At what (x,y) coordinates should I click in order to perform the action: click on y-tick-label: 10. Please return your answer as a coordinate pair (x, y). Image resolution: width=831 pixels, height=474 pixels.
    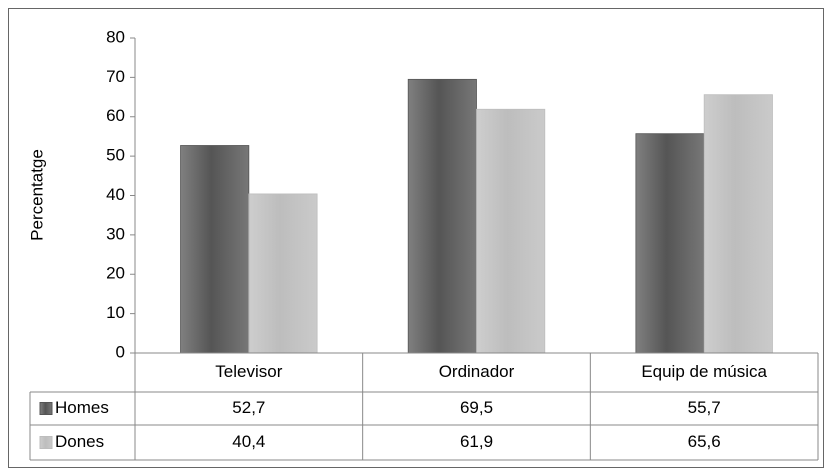
    Looking at the image, I should click on (115, 312).